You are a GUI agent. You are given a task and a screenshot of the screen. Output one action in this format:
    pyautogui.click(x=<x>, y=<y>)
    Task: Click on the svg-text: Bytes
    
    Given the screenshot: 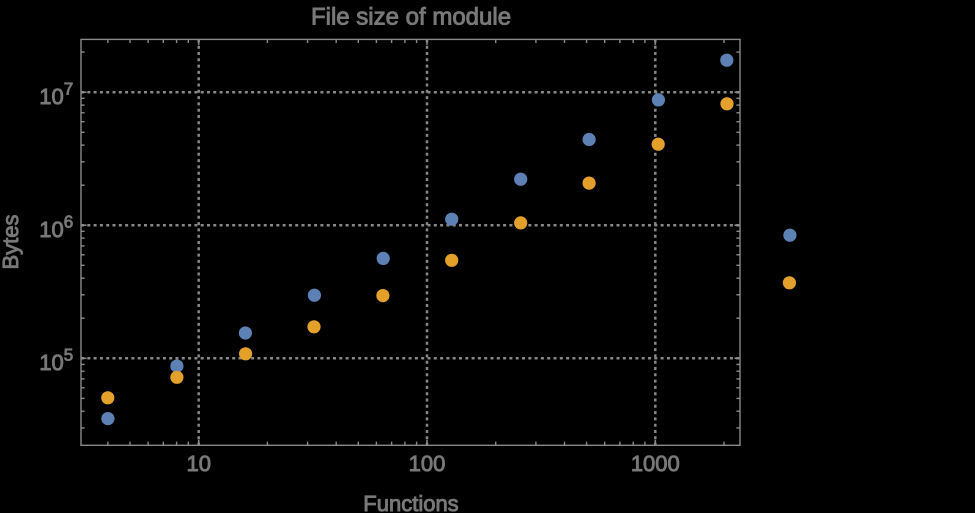 What is the action you would take?
    pyautogui.click(x=11, y=241)
    